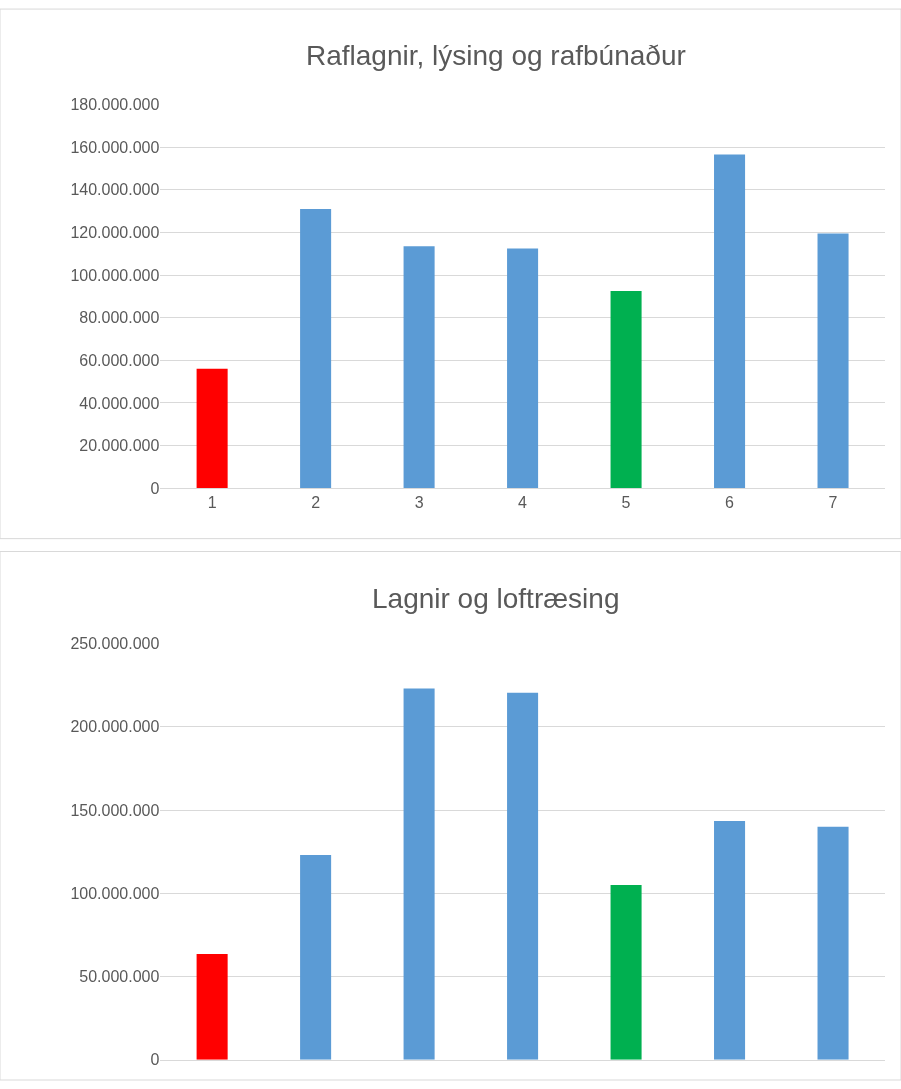  What do you see at coordinates (212, 503) in the screenshot?
I see `x-tick-label: 1` at bounding box center [212, 503].